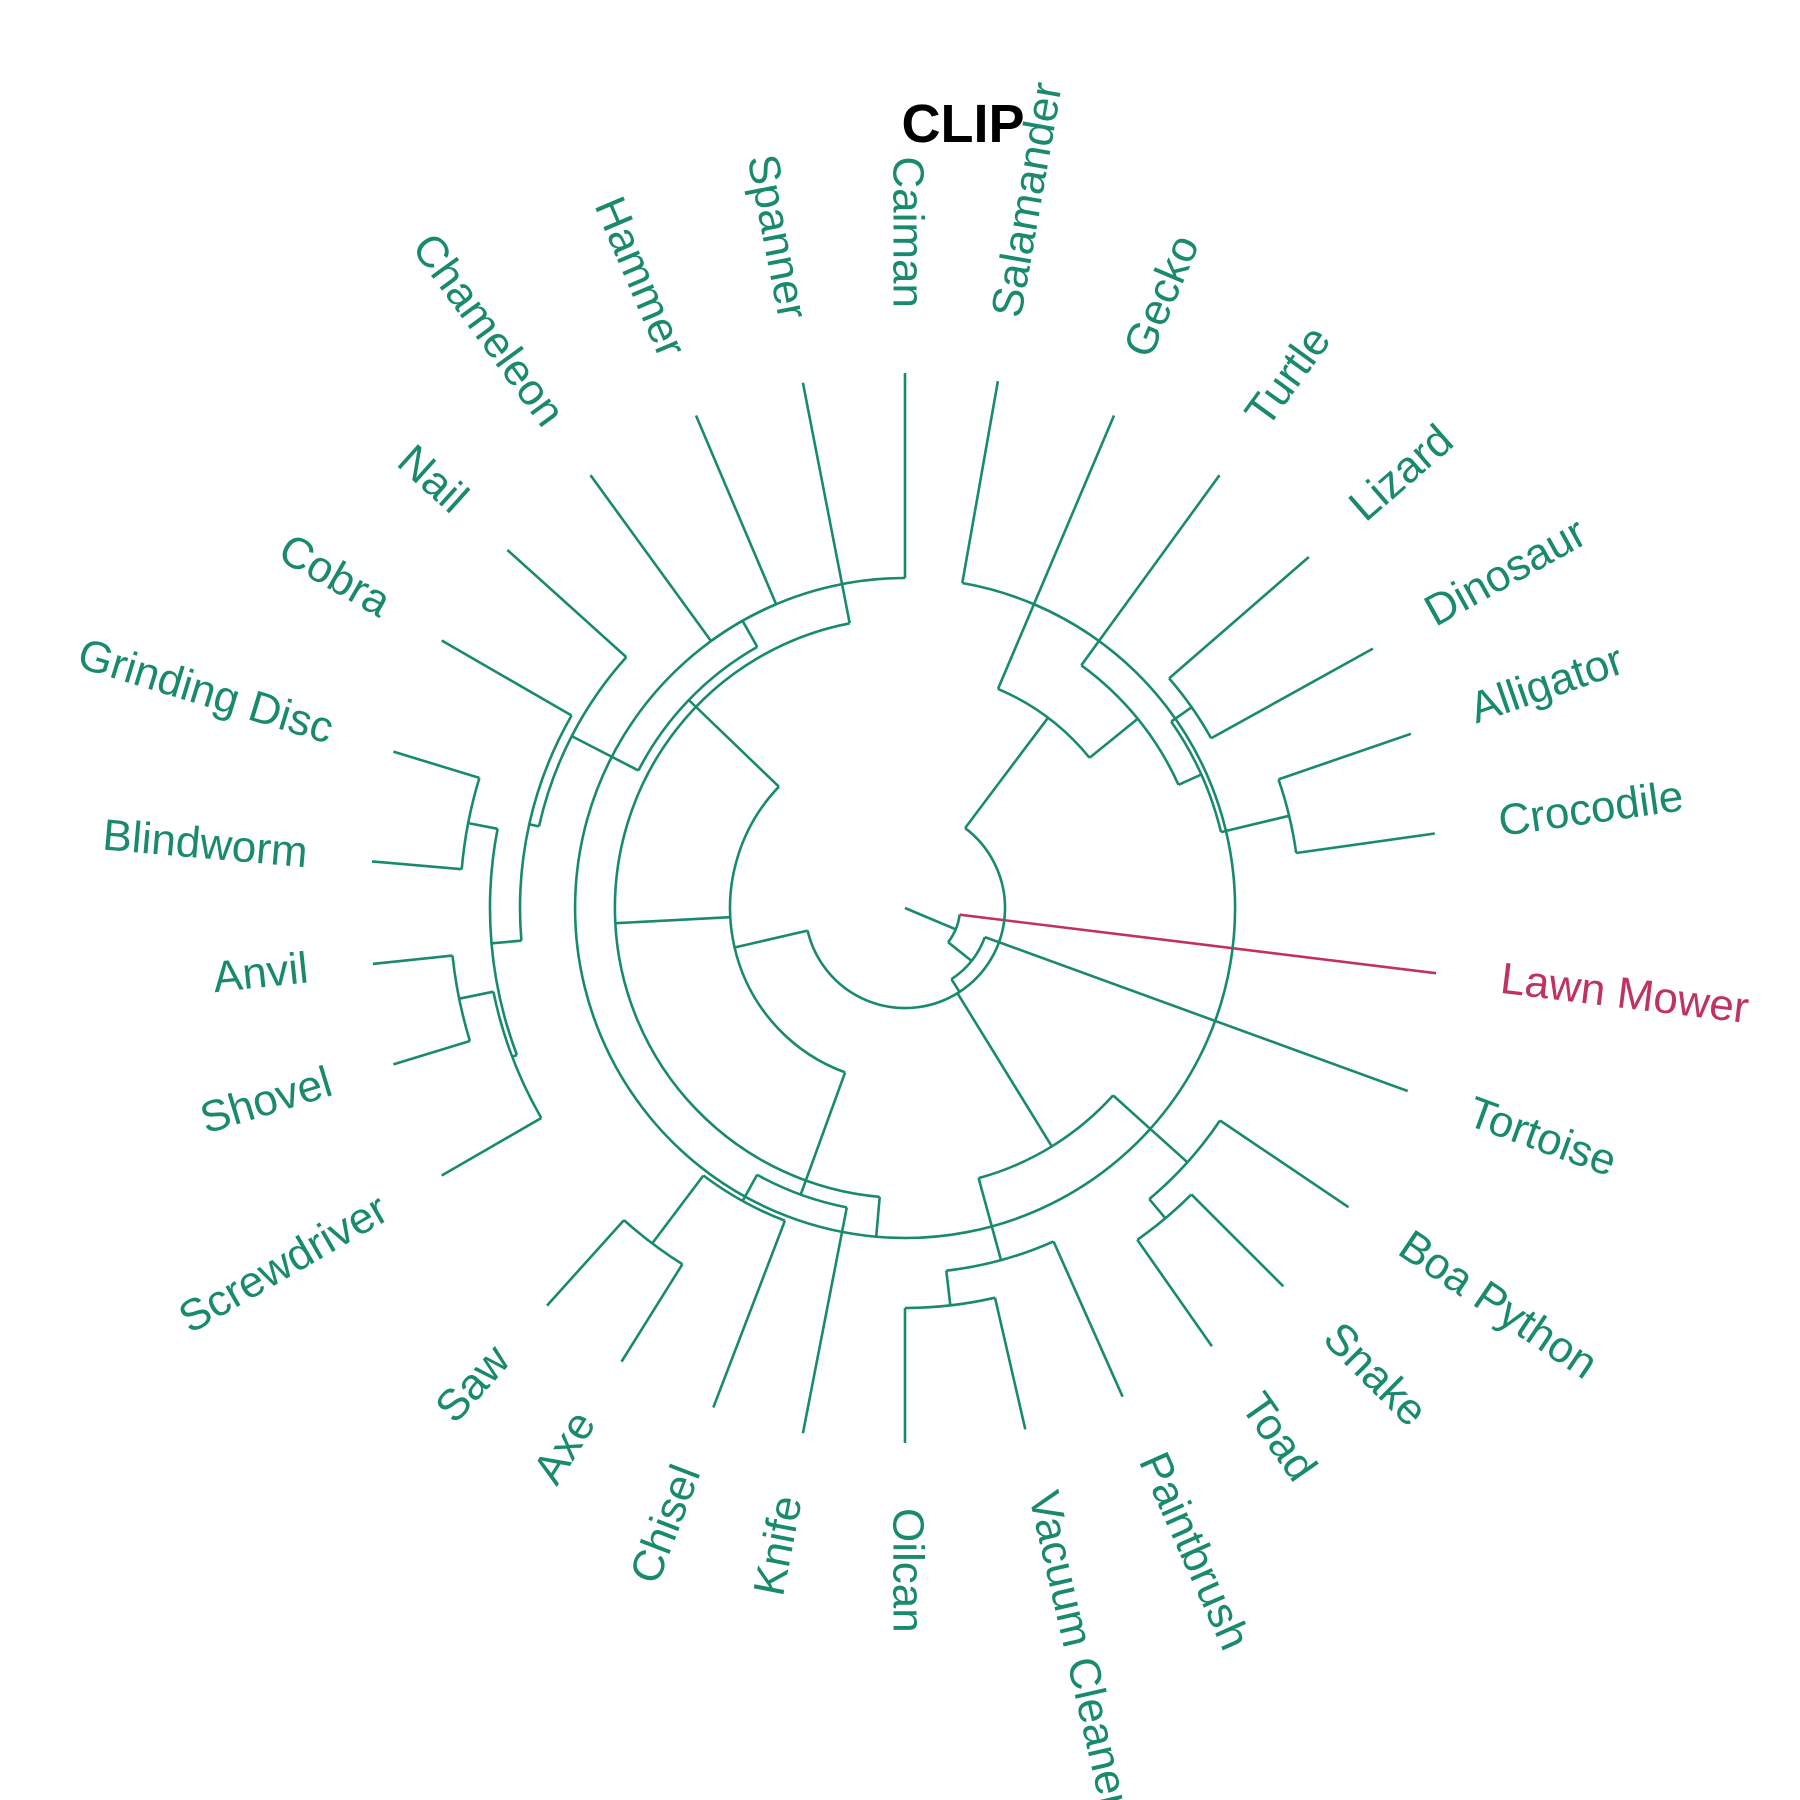 This screenshot has width=1800, height=1800. Describe the element at coordinates (736, 509) in the screenshot. I see `leaf-branch-hammer` at that location.